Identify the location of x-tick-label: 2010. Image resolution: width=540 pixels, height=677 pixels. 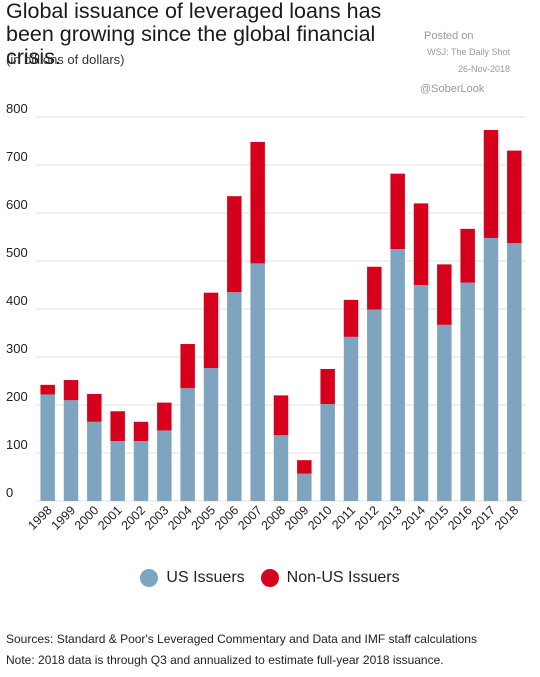
(320, 518).